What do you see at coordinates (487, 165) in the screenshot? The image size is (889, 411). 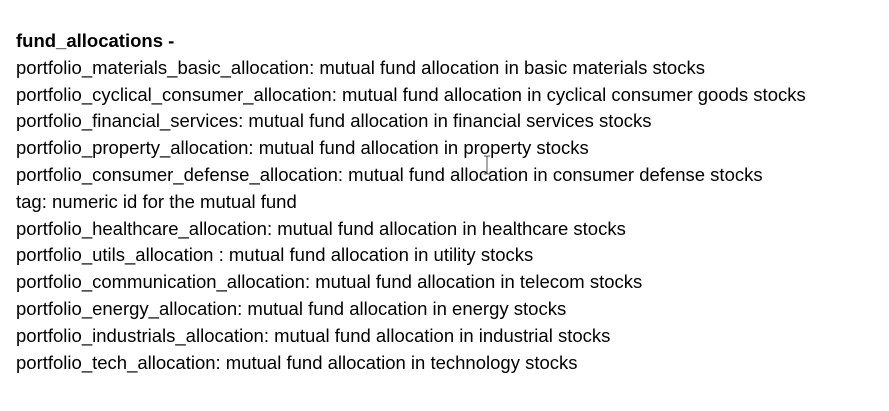 I see `text-cursor-icon` at bounding box center [487, 165].